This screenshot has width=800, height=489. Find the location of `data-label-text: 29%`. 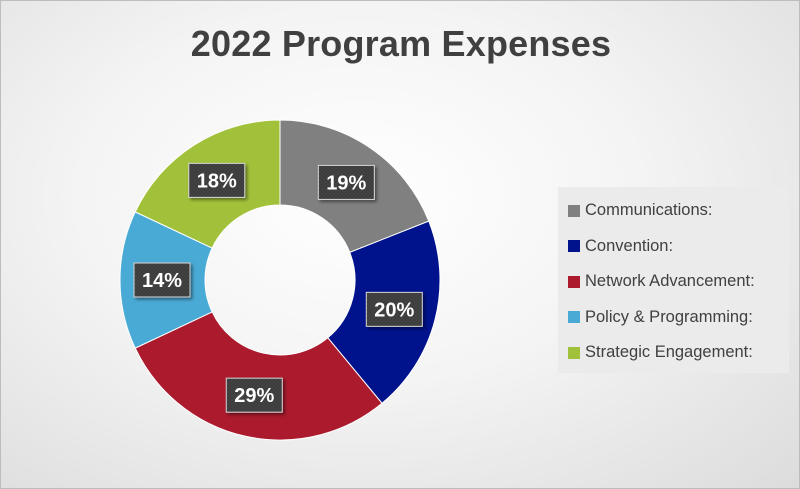

data-label-text: 29% is located at coordinates (254, 396).